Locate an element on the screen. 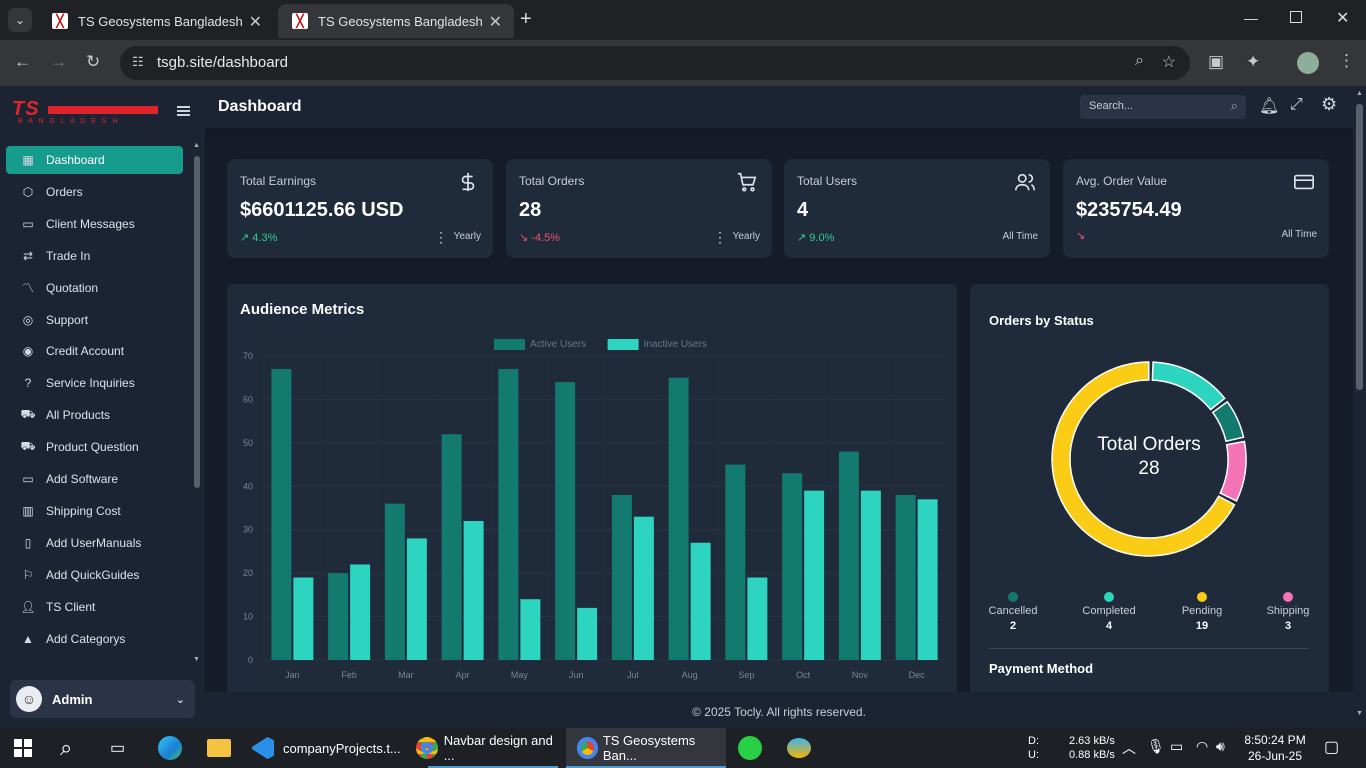 The width and height of the screenshot is (1366, 768). network-tool-icon is located at coordinates (799, 748).